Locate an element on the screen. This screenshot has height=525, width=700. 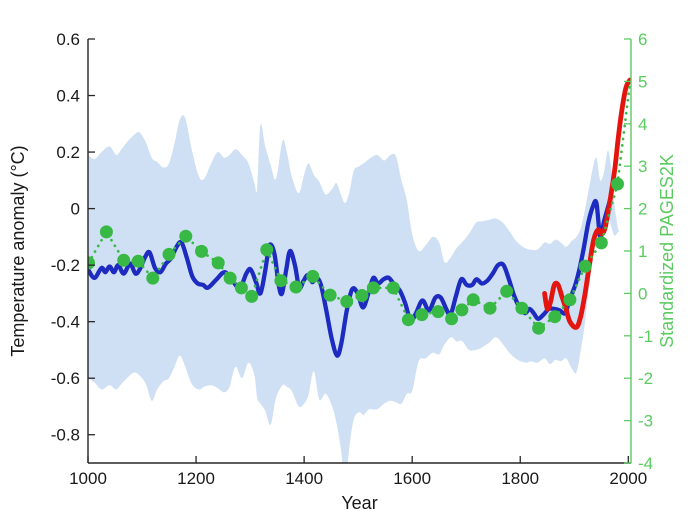
right-tick-label: 2 is located at coordinates (642, 209).